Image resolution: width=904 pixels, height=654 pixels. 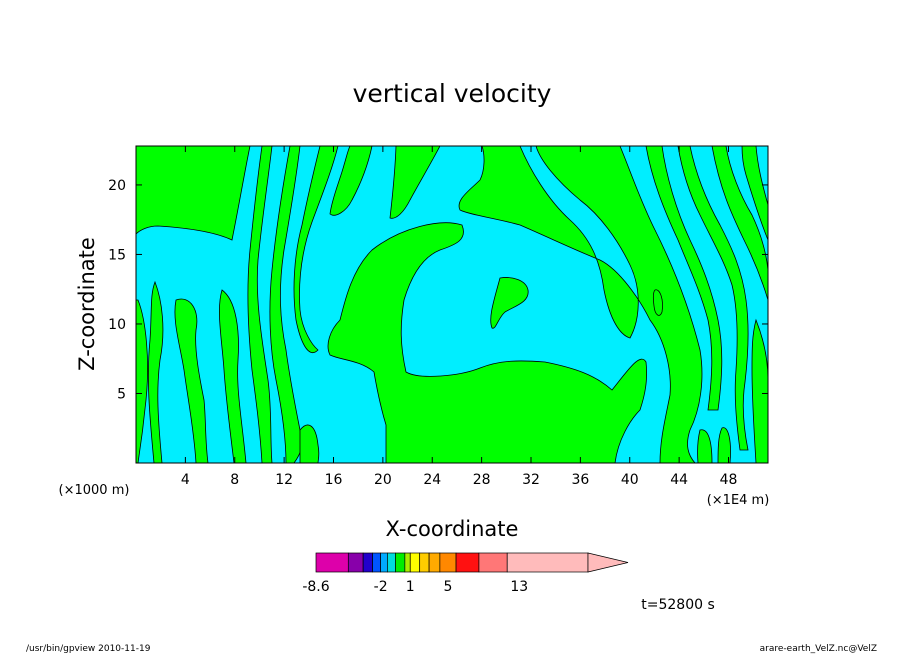 What do you see at coordinates (381, 587) in the screenshot?
I see `colorbar-label: -2` at bounding box center [381, 587].